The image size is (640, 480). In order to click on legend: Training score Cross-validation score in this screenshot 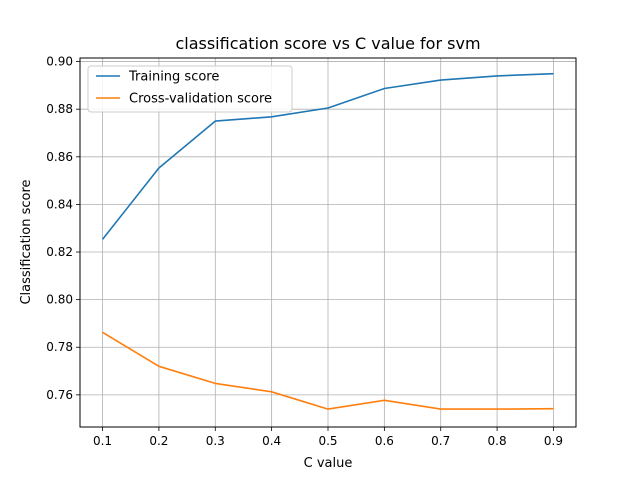, I will do `click(190, 89)`.